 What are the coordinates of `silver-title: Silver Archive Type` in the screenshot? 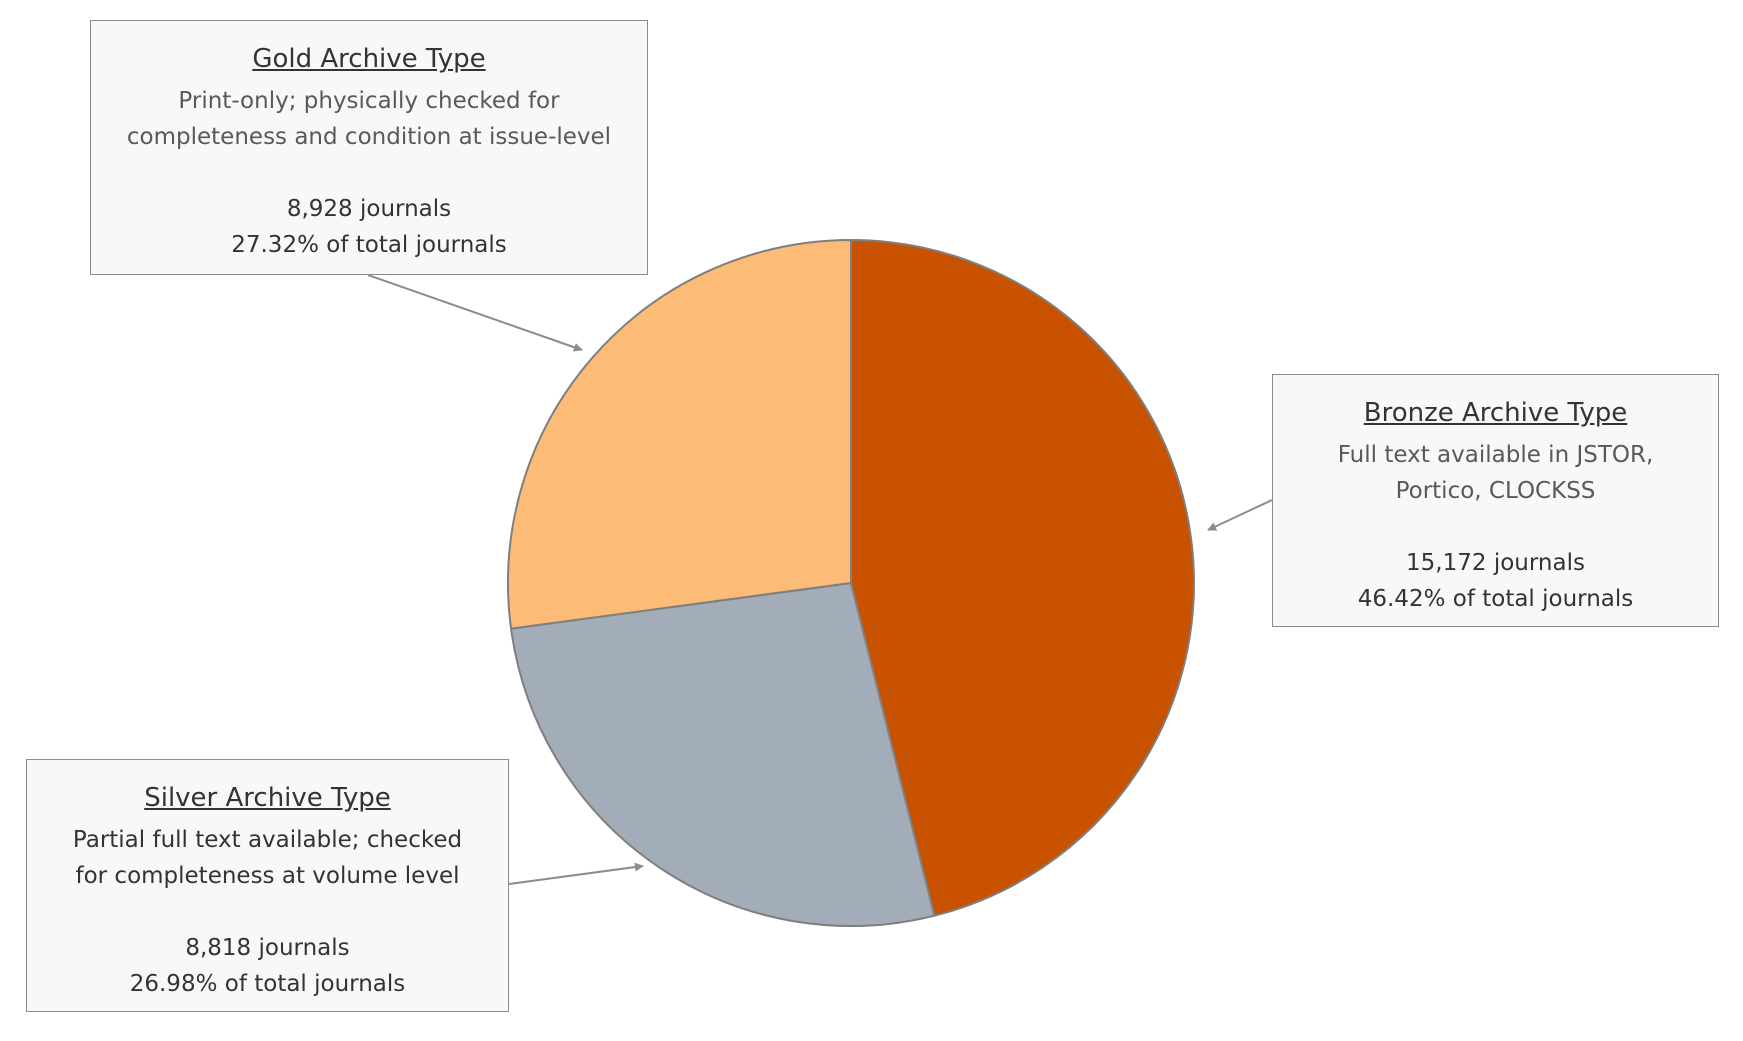 It's located at (267, 798).